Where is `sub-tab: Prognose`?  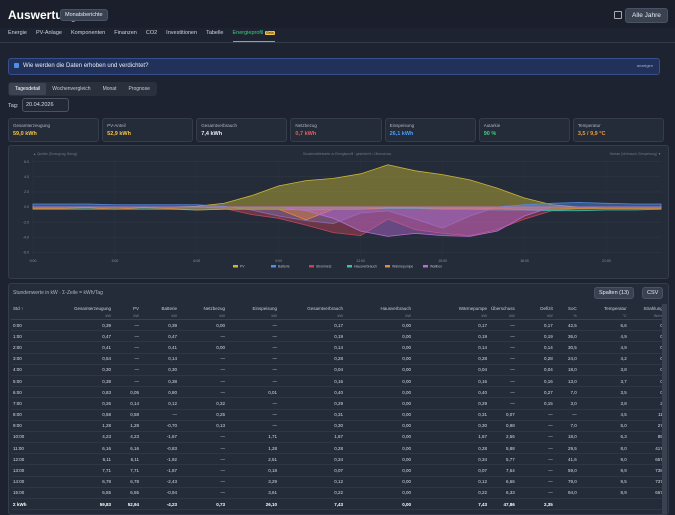
sub-tab: Prognose is located at coordinates (139, 89).